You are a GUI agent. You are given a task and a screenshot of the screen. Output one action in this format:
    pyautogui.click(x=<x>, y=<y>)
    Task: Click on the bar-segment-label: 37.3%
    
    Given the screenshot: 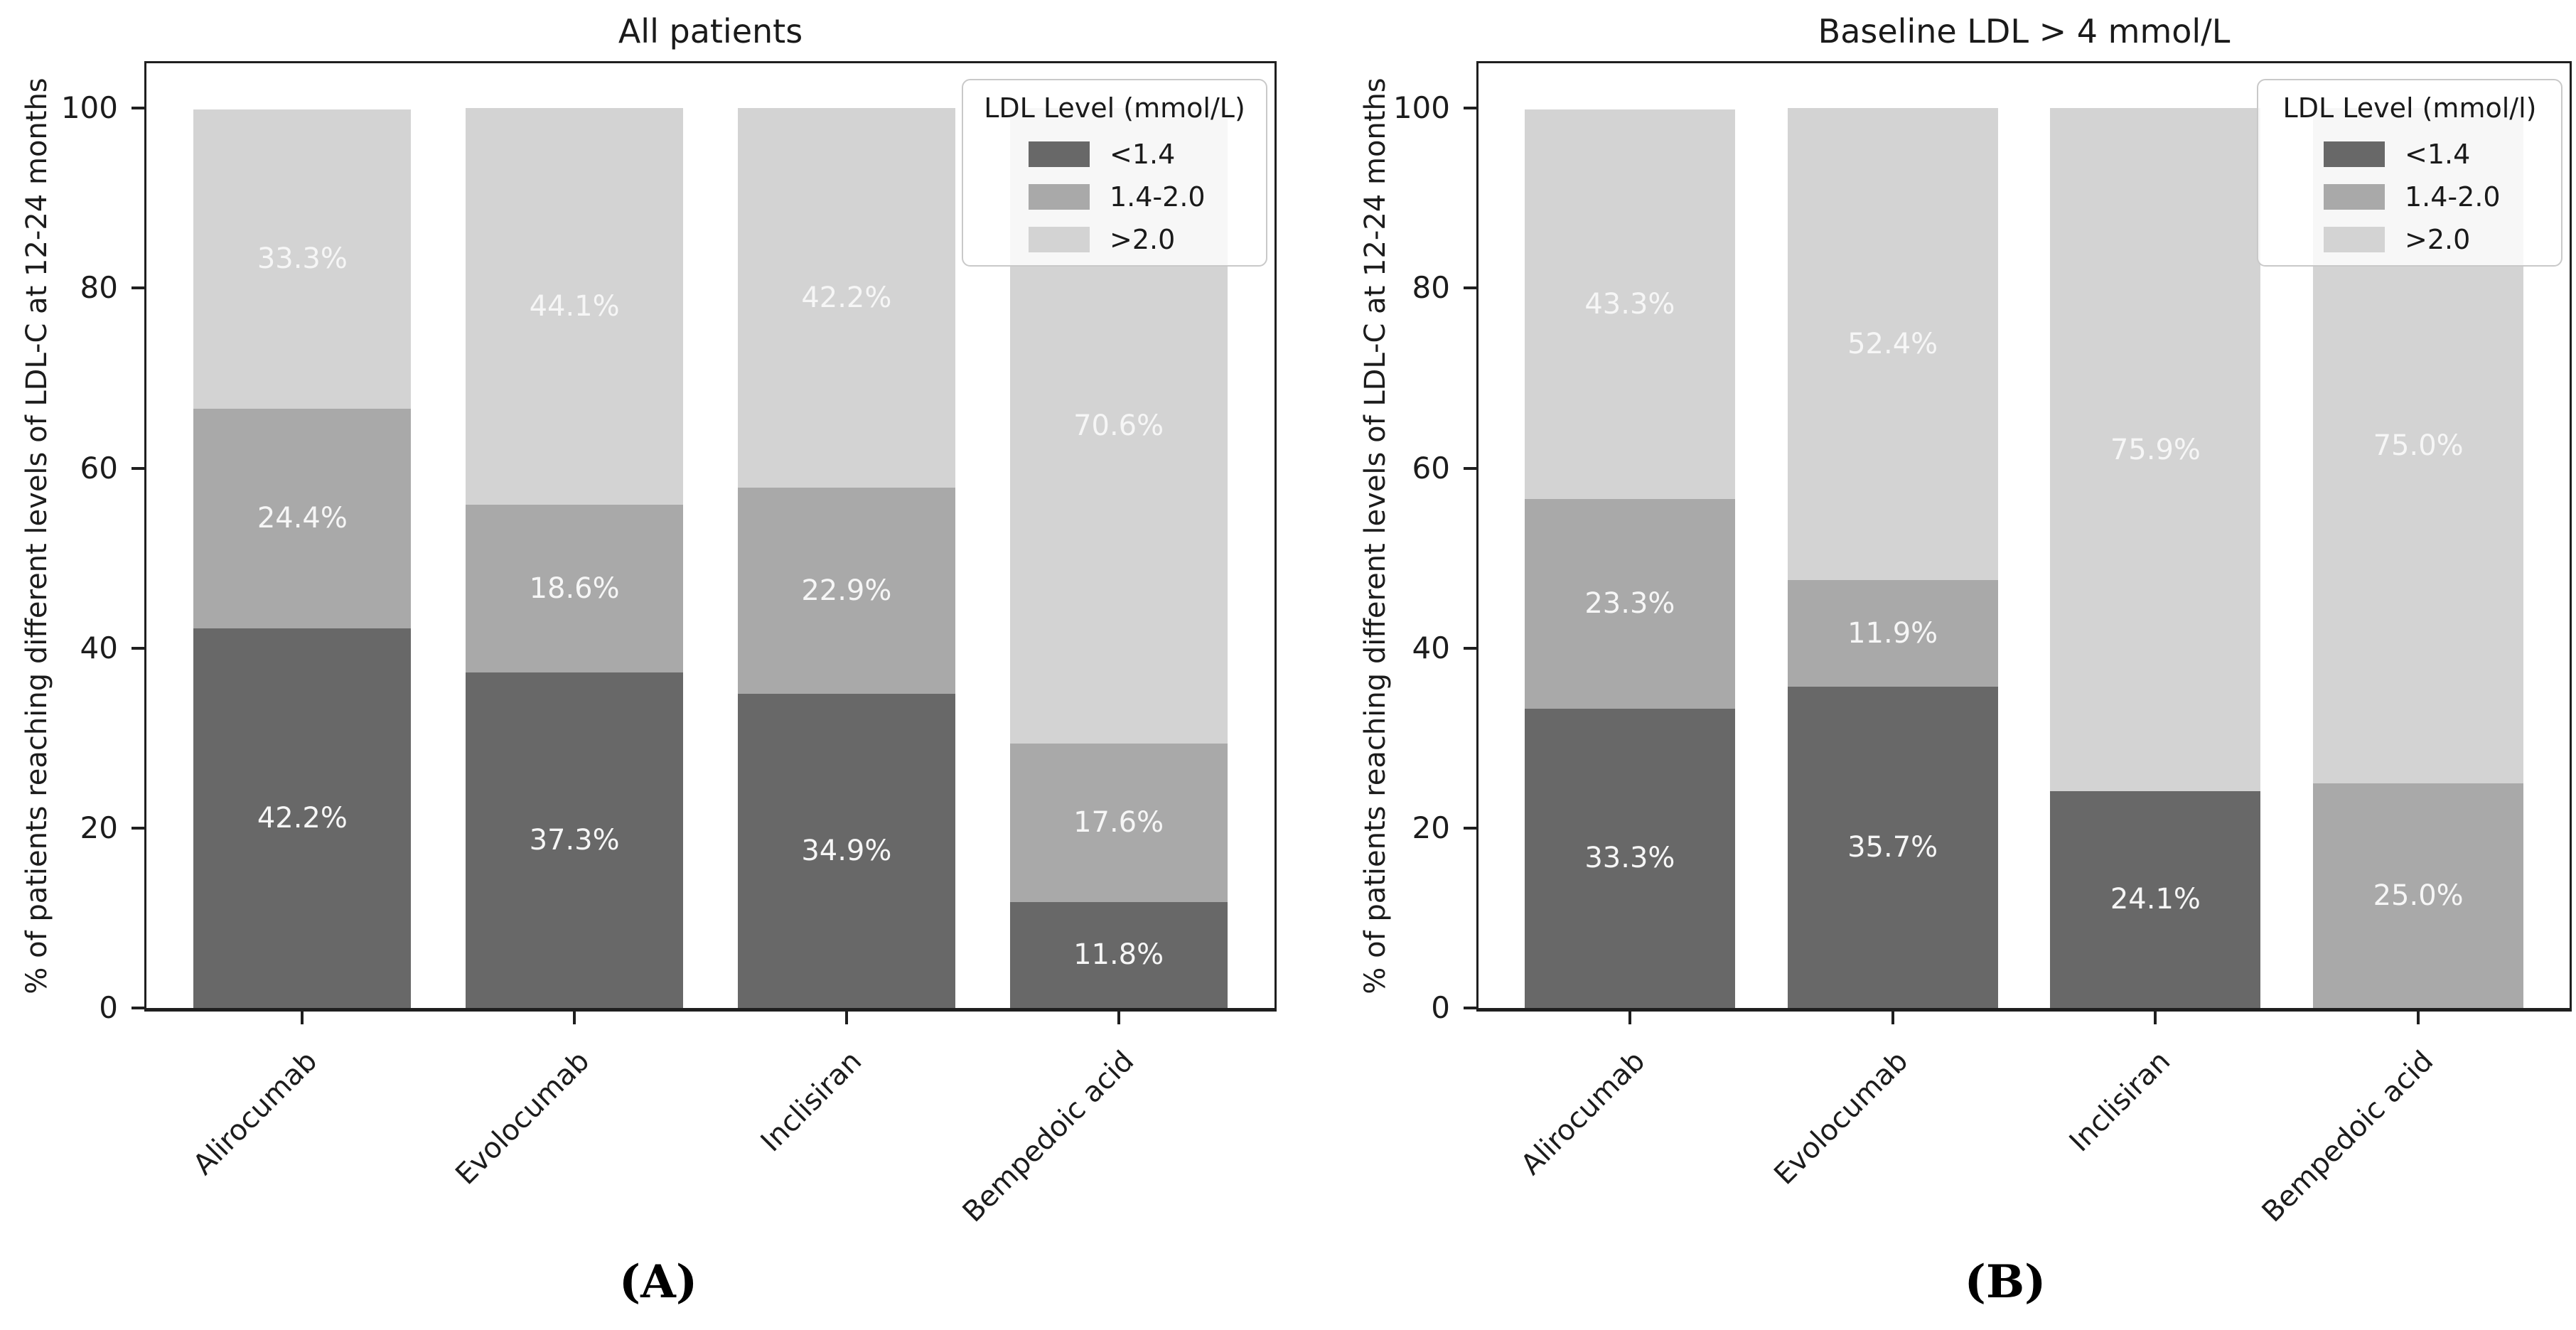 What is the action you would take?
    pyautogui.click(x=574, y=840)
    